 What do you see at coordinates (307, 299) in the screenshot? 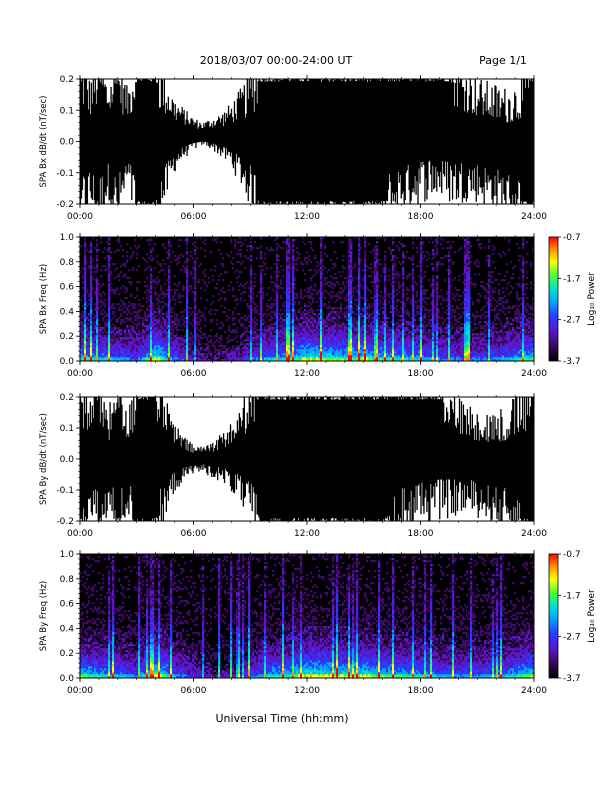
I see `panel-2-data` at bounding box center [307, 299].